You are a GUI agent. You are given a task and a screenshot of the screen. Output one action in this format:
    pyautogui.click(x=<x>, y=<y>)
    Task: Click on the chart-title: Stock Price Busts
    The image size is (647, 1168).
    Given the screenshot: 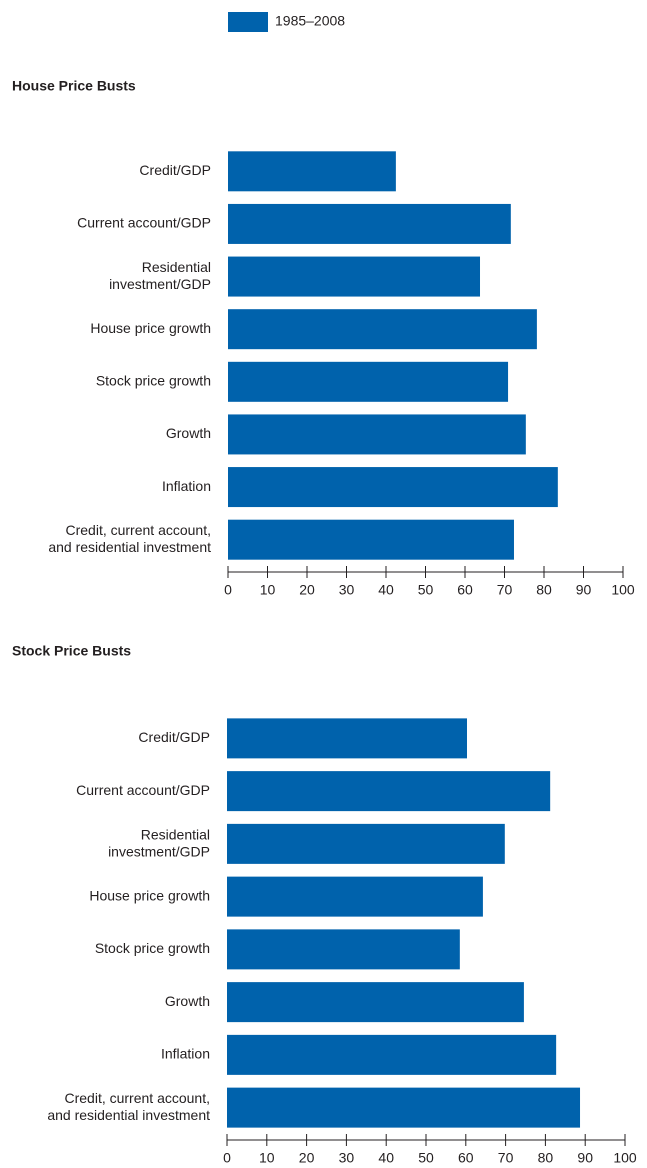 What is the action you would take?
    pyautogui.click(x=71, y=651)
    